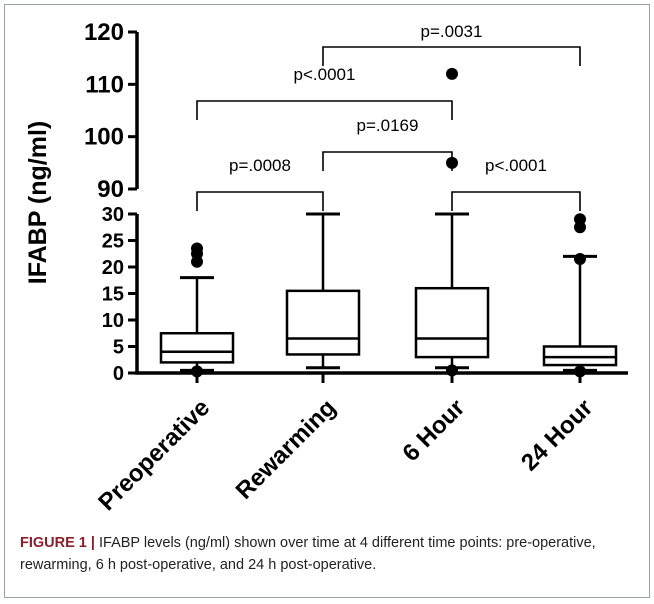 The width and height of the screenshot is (654, 604). What do you see at coordinates (557, 435) in the screenshot?
I see `x-tick-label: 24 Hour` at bounding box center [557, 435].